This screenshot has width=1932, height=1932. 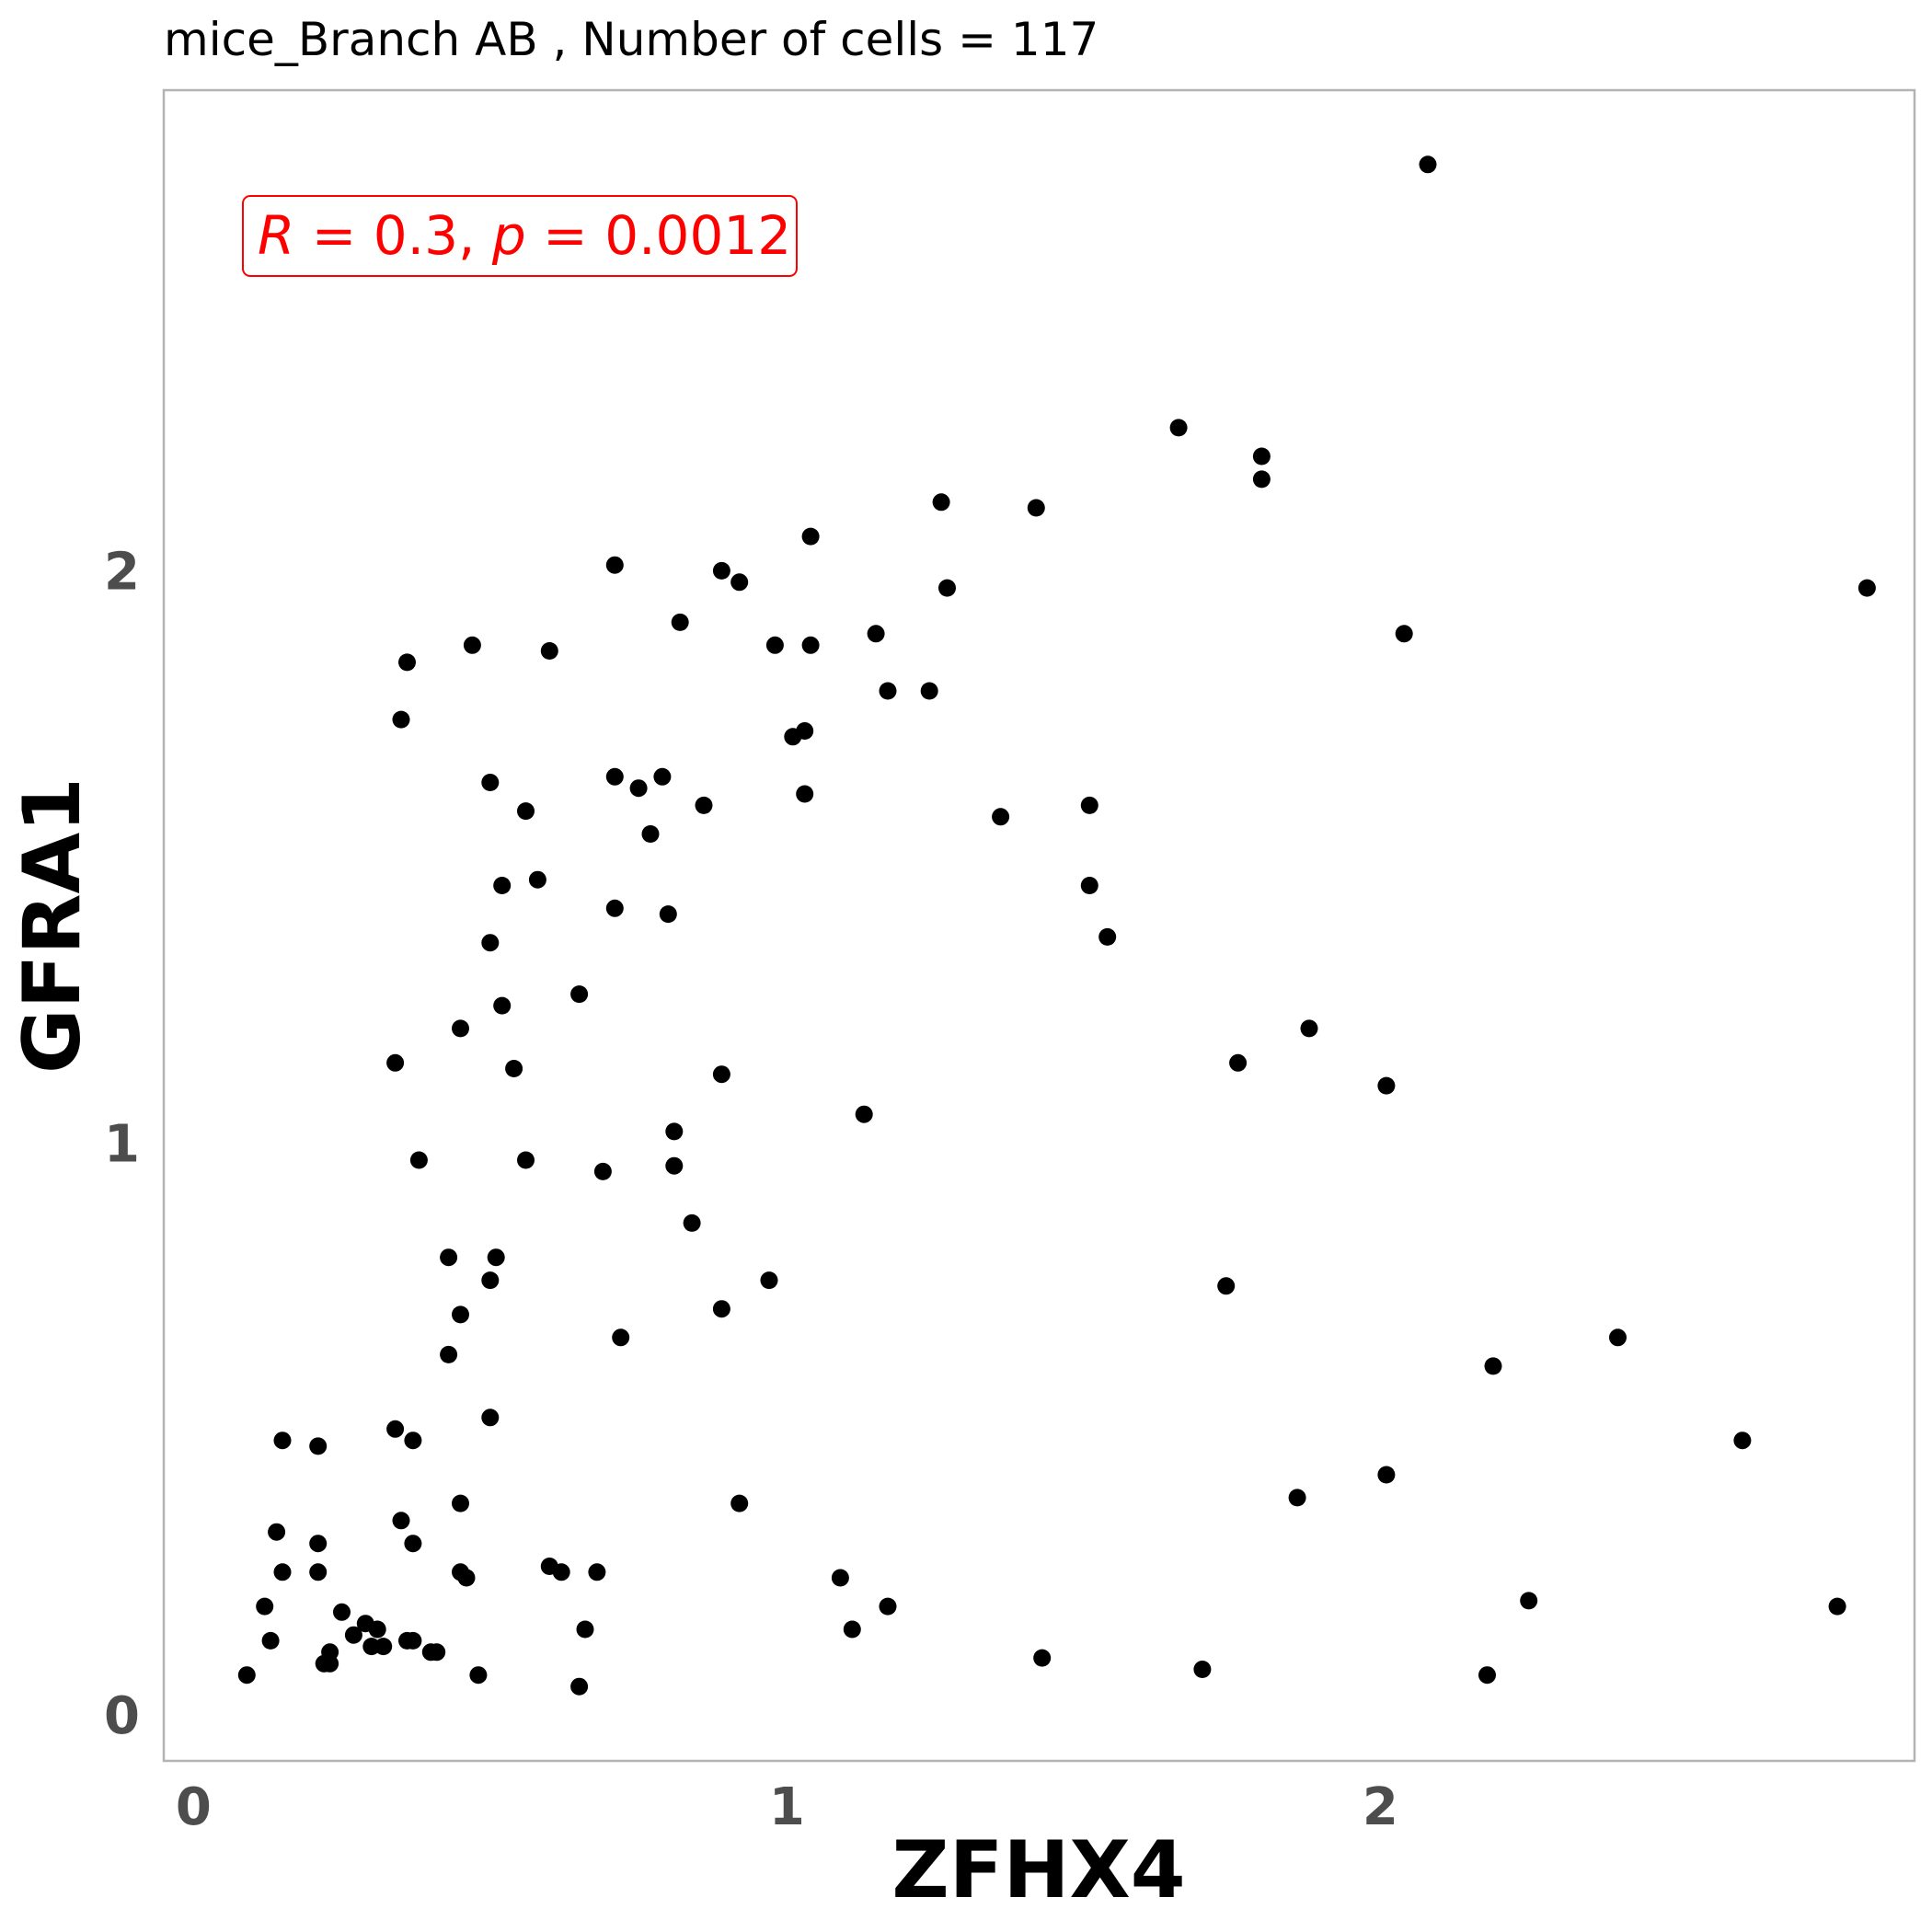 What do you see at coordinates (508, 235) in the screenshot?
I see `annotation-p-symbol: p` at bounding box center [508, 235].